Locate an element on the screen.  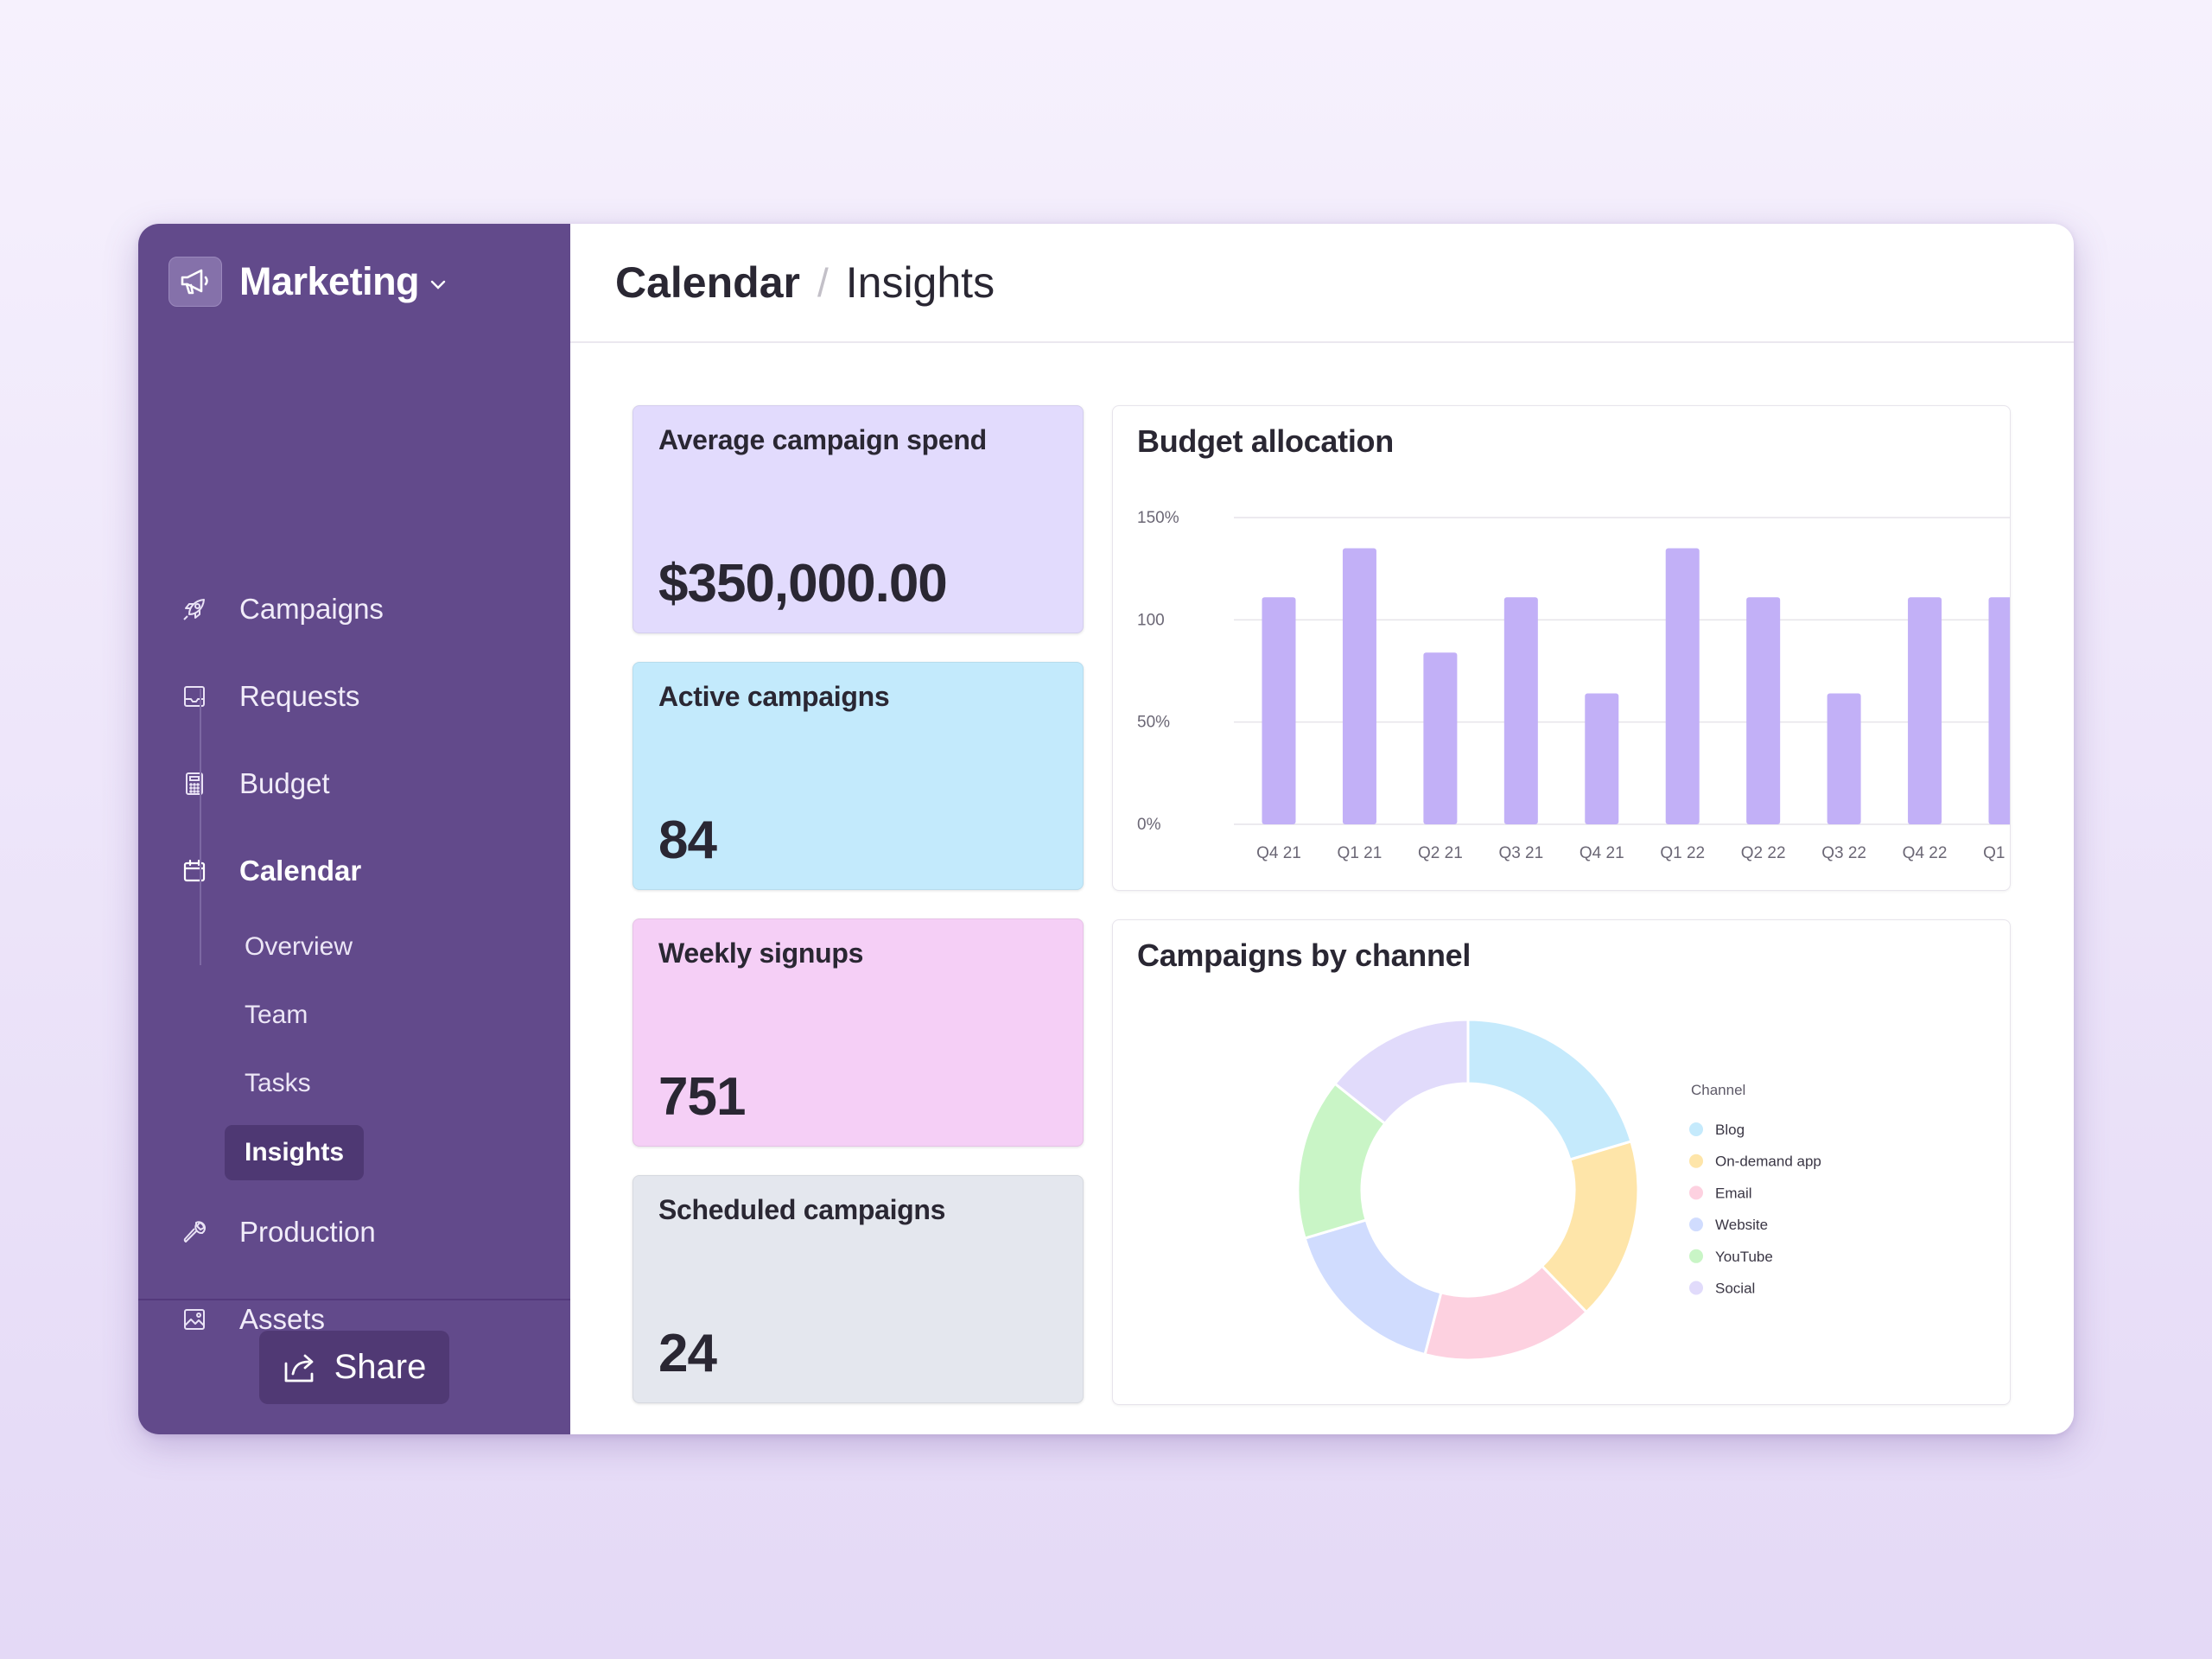
legend-label: On-demand app is located at coordinates (1768, 1162).